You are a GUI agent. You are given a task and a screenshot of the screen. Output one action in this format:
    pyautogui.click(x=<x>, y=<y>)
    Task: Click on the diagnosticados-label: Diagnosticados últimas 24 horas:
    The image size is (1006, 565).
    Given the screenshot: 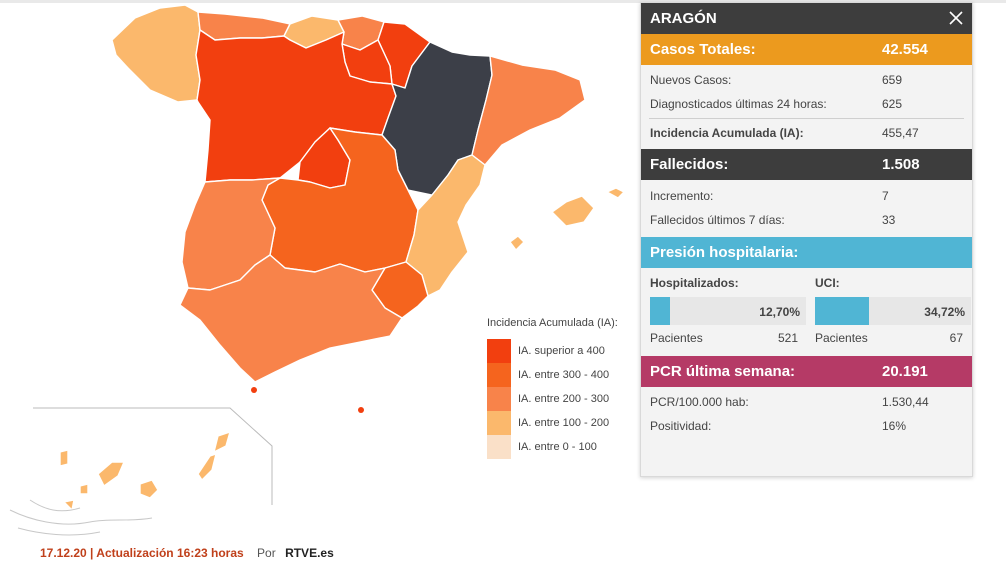 What is the action you would take?
    pyautogui.click(x=738, y=104)
    